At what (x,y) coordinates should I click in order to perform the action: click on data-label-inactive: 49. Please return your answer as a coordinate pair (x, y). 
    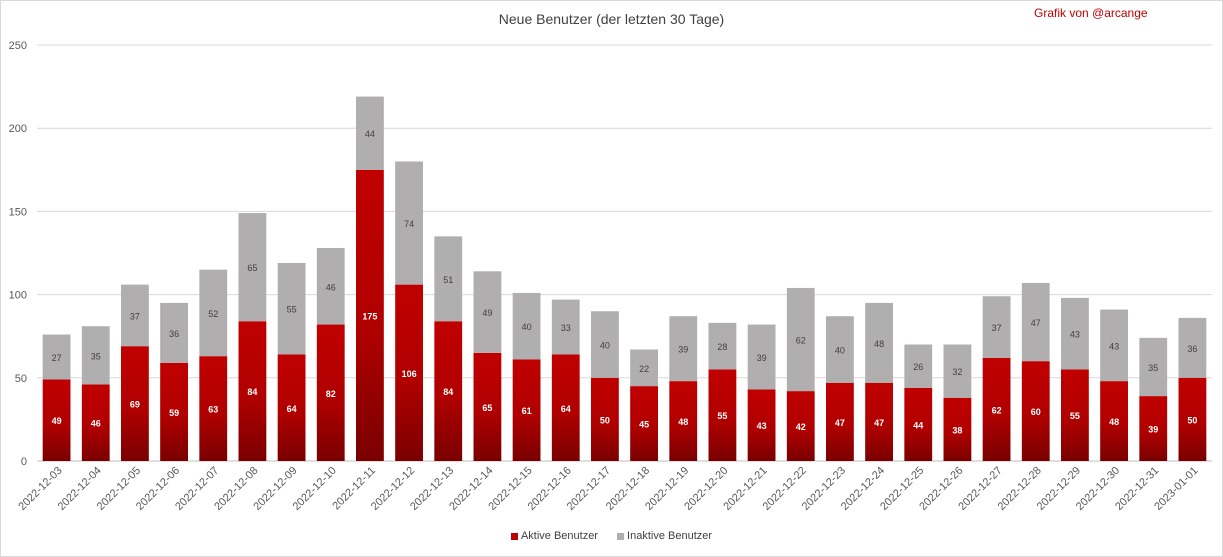
    Looking at the image, I should click on (487, 313).